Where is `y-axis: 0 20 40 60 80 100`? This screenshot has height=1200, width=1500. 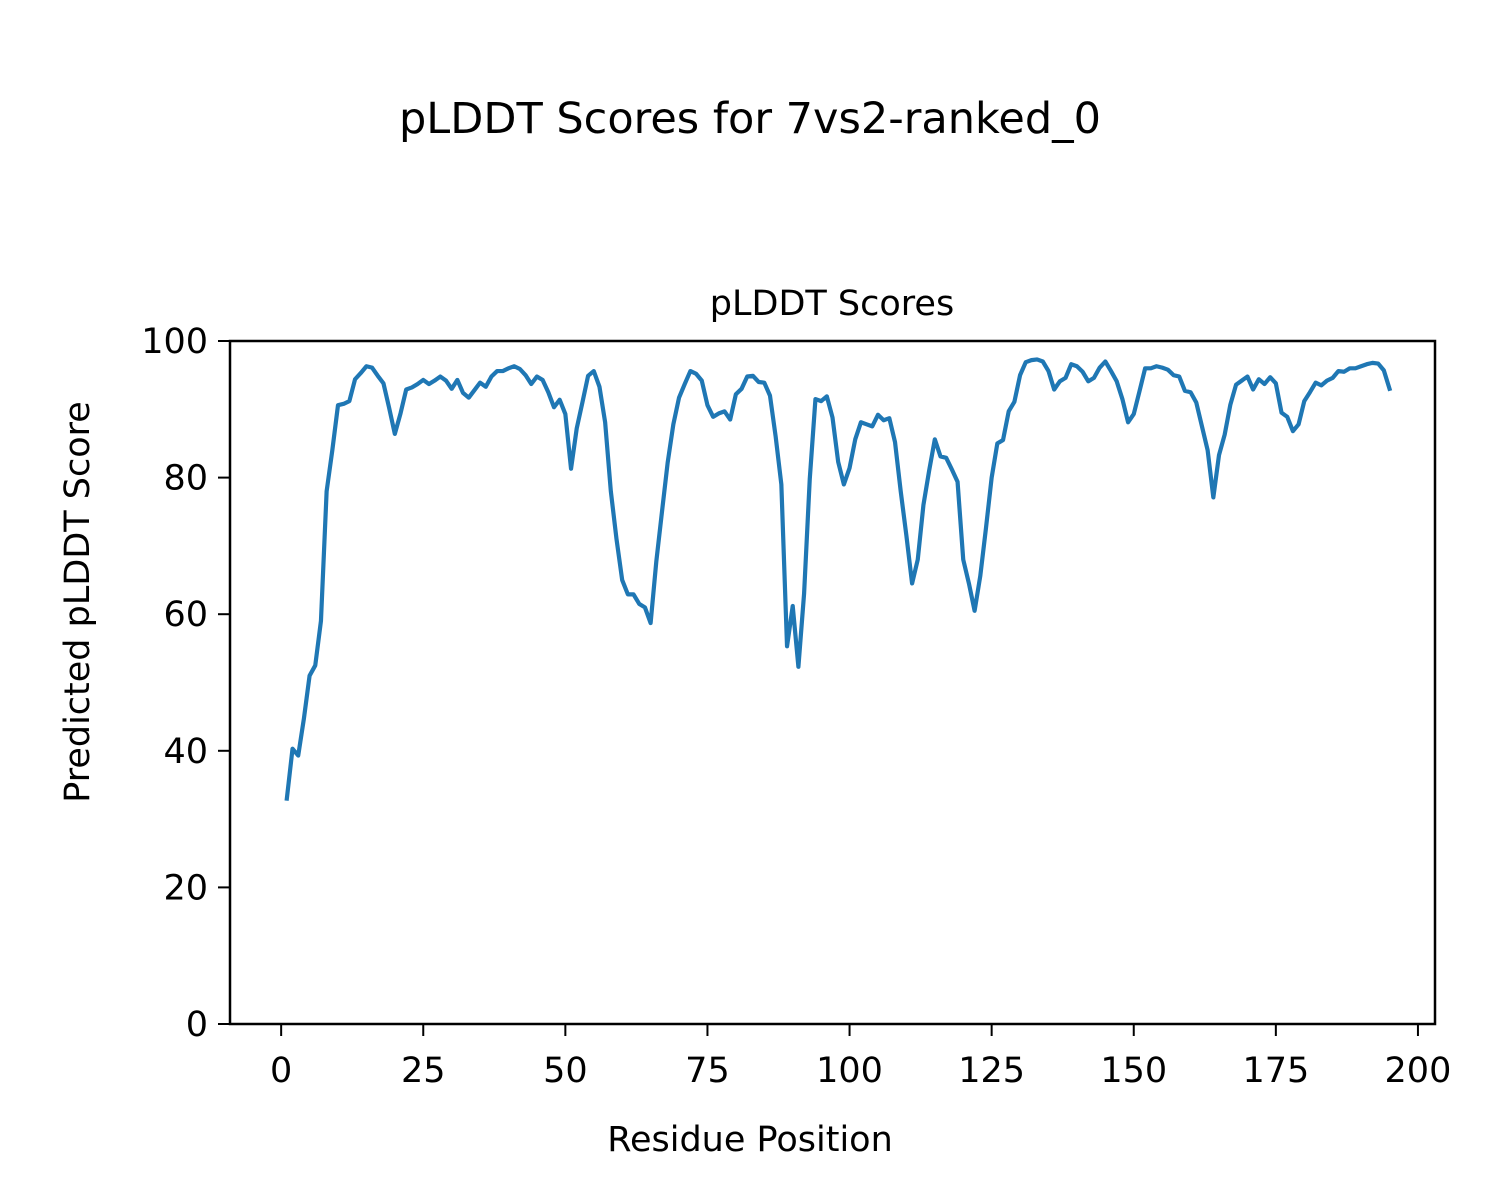
y-axis: 0 20 40 60 80 100 is located at coordinates (185, 683).